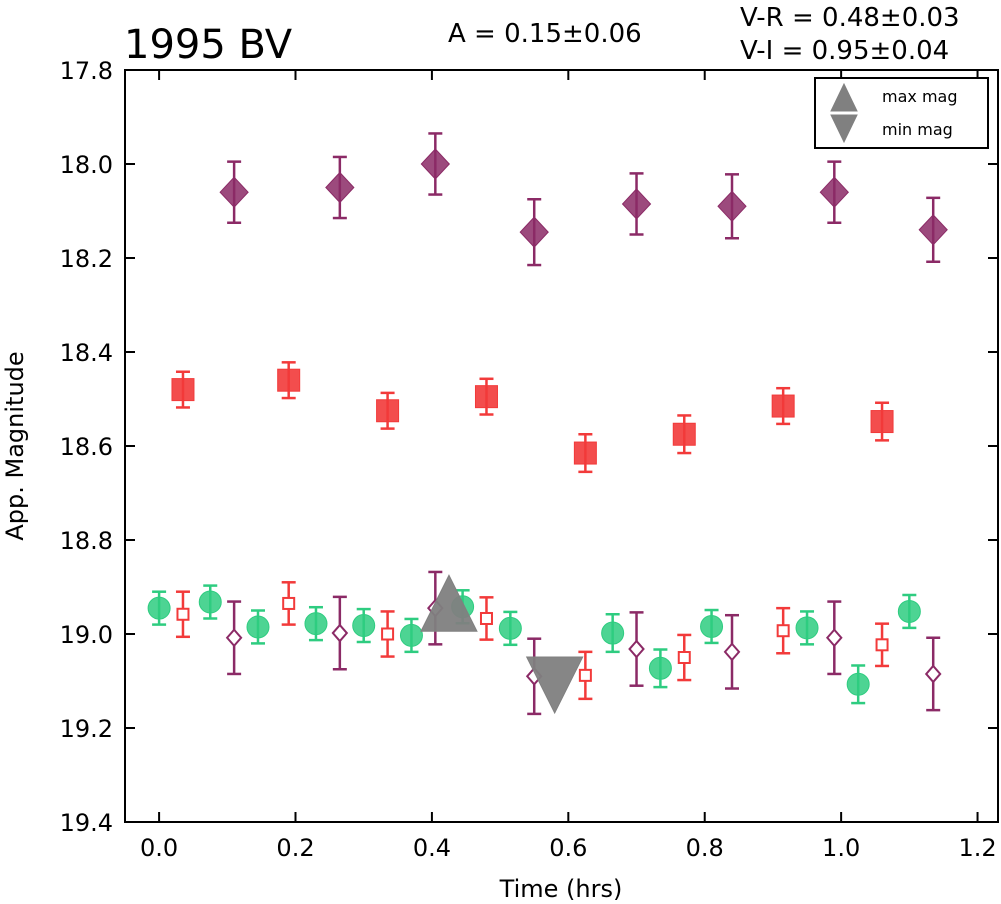 This screenshot has height=904, width=1001. I want to click on amplitude-annotation: A = 0.15±0.06, so click(545, 34).